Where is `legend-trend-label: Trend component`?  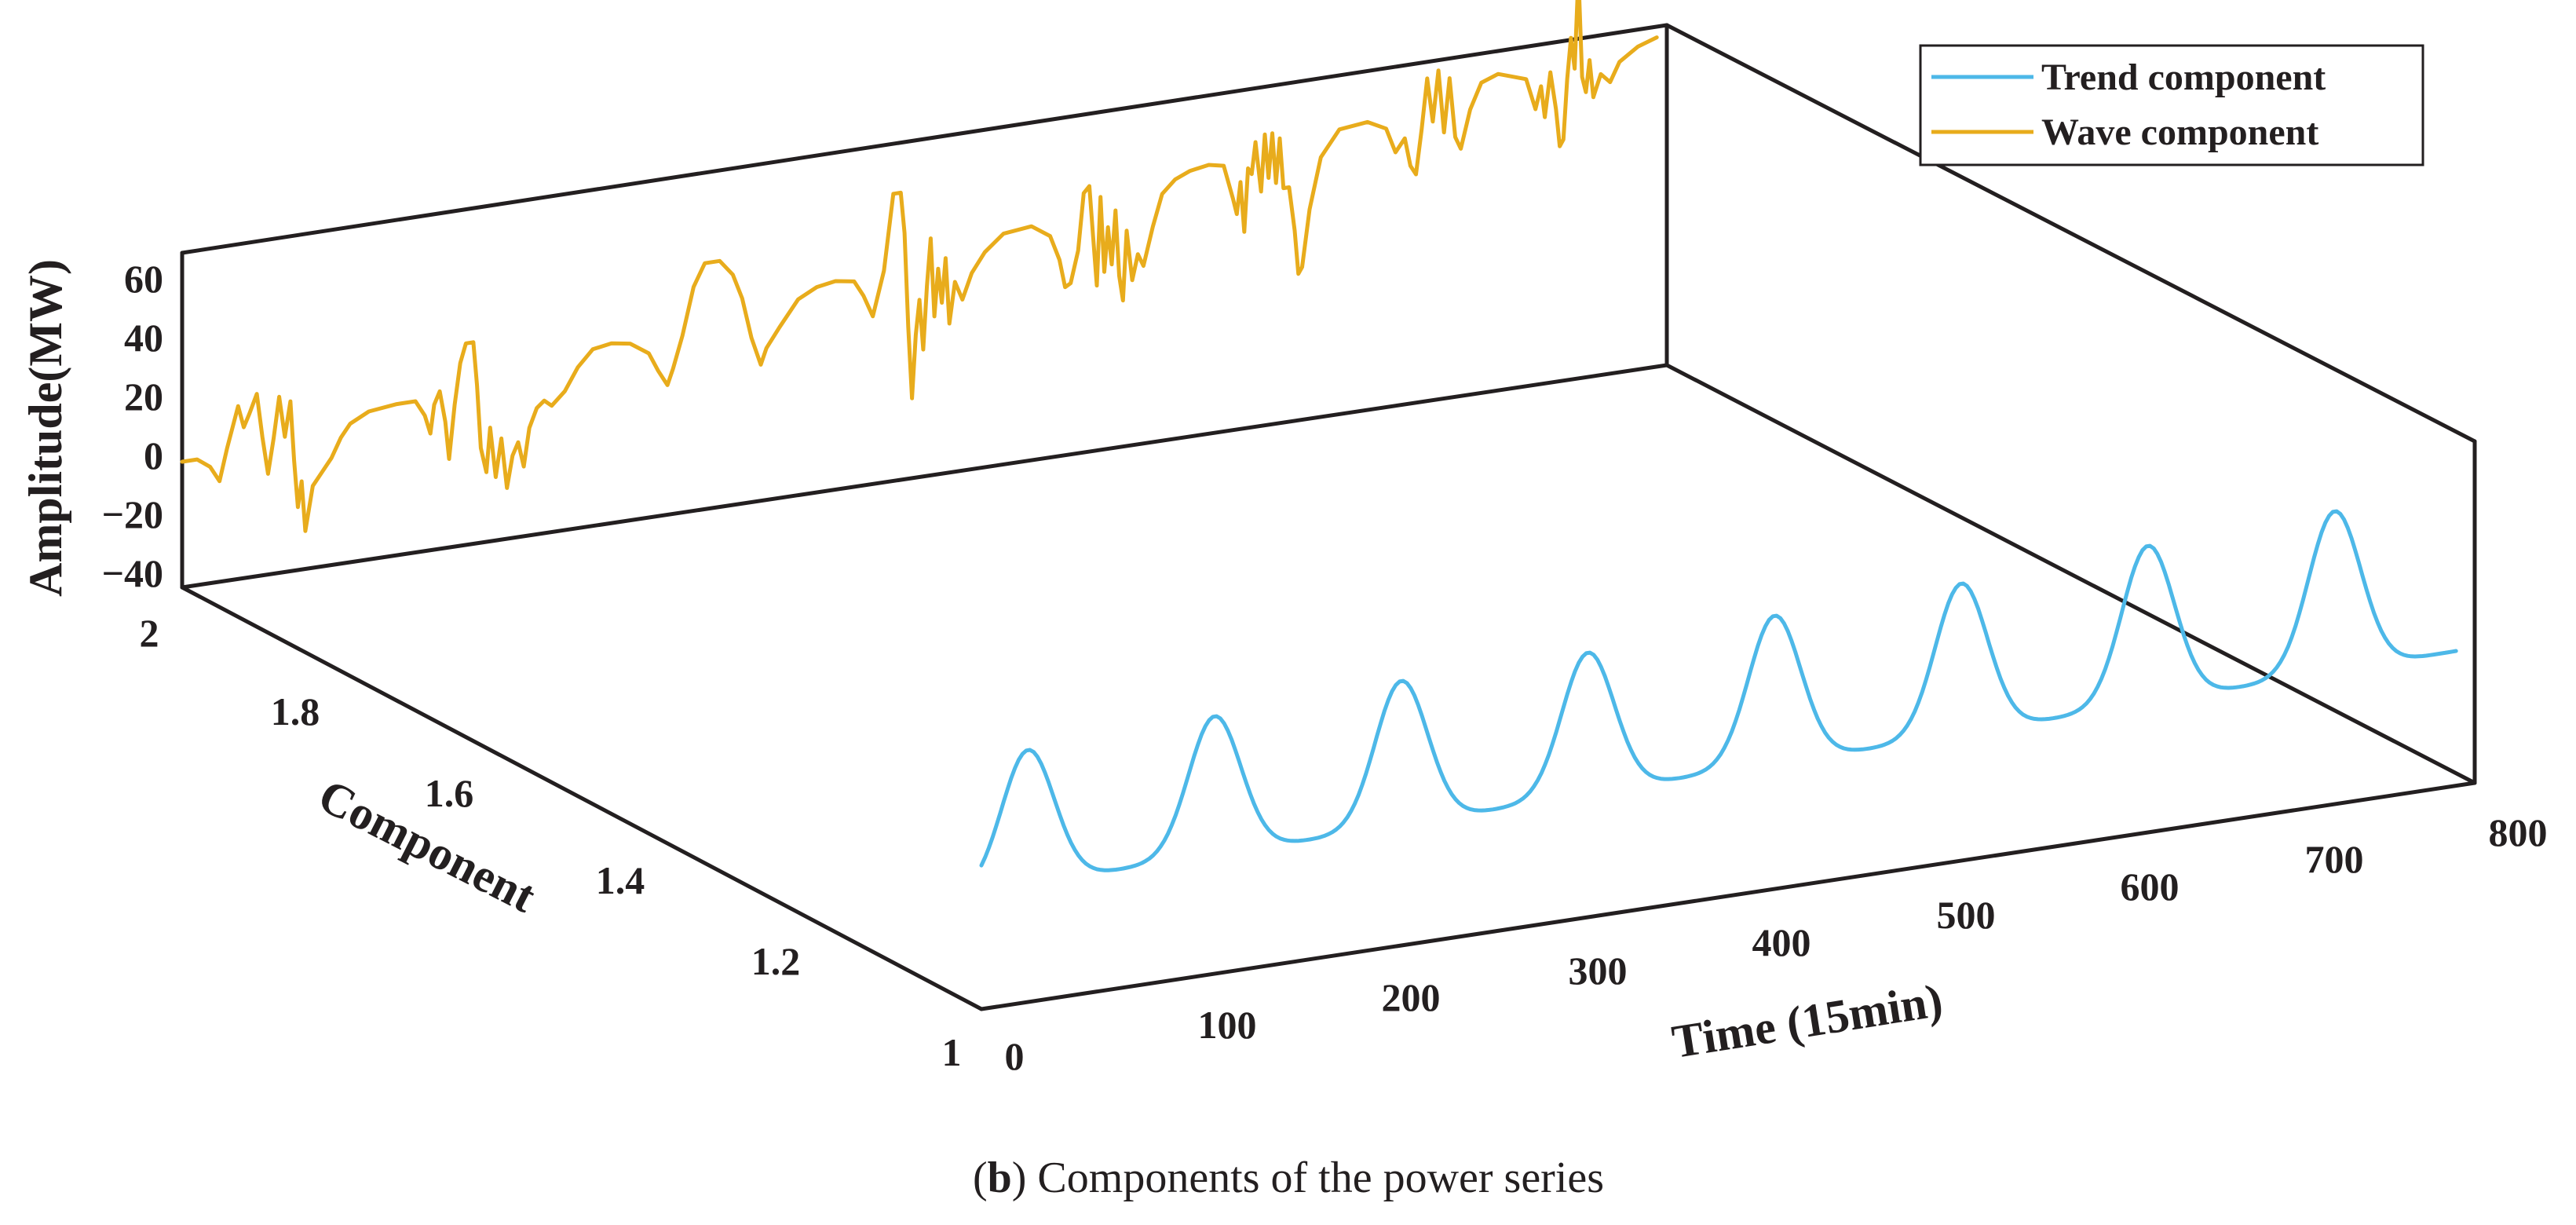
legend-trend-label: Trend component is located at coordinates (2183, 77).